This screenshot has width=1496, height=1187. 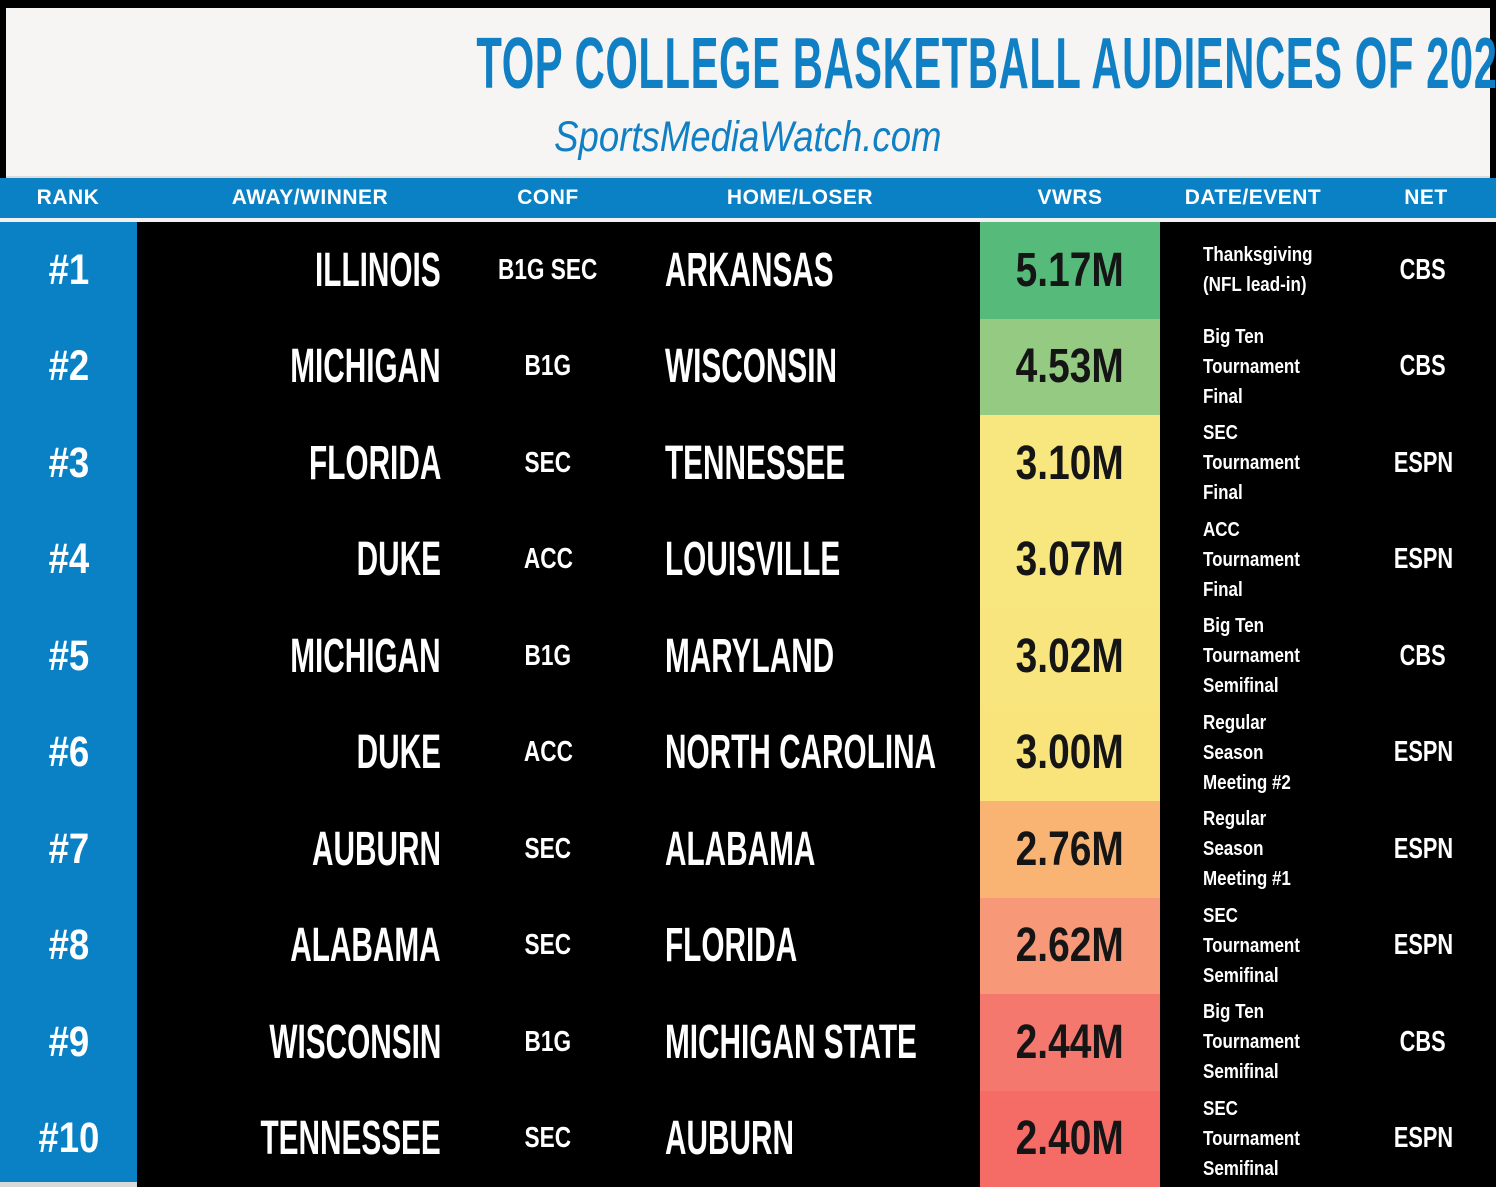 I want to click on home-team: LOUISVILLE, so click(x=753, y=560).